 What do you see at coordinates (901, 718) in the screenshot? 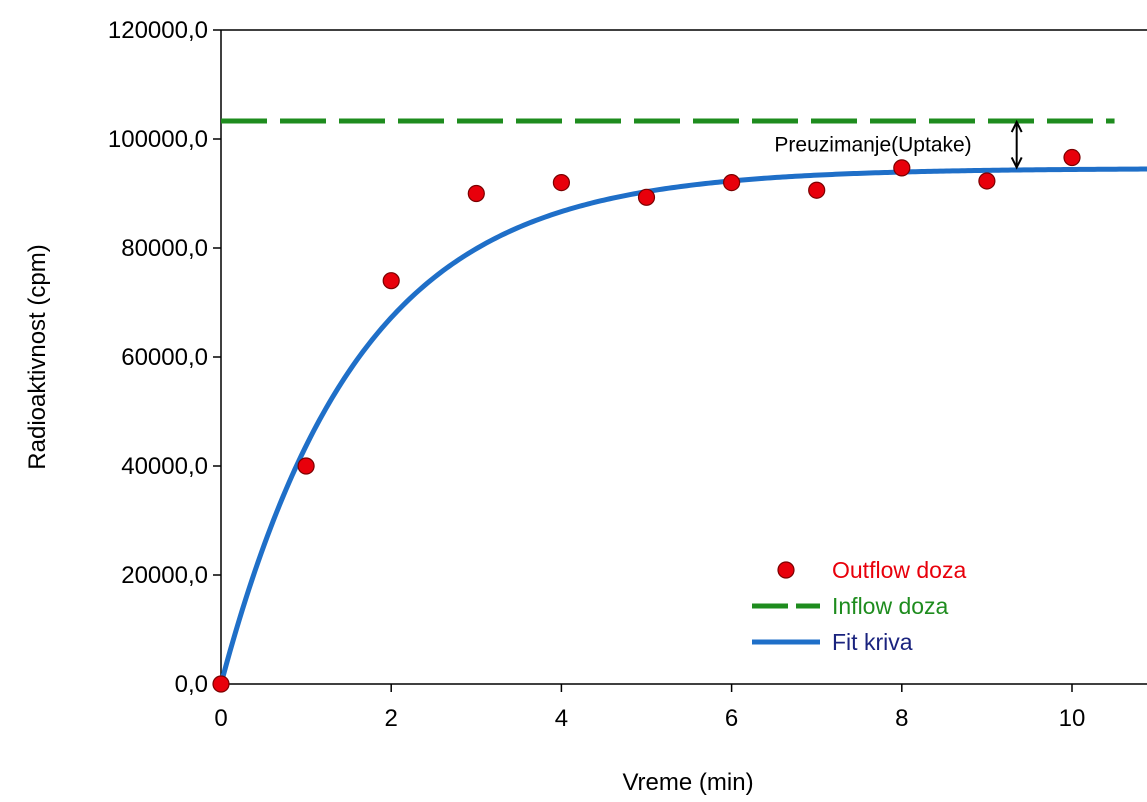
I see `x-tick-label: 8` at bounding box center [901, 718].